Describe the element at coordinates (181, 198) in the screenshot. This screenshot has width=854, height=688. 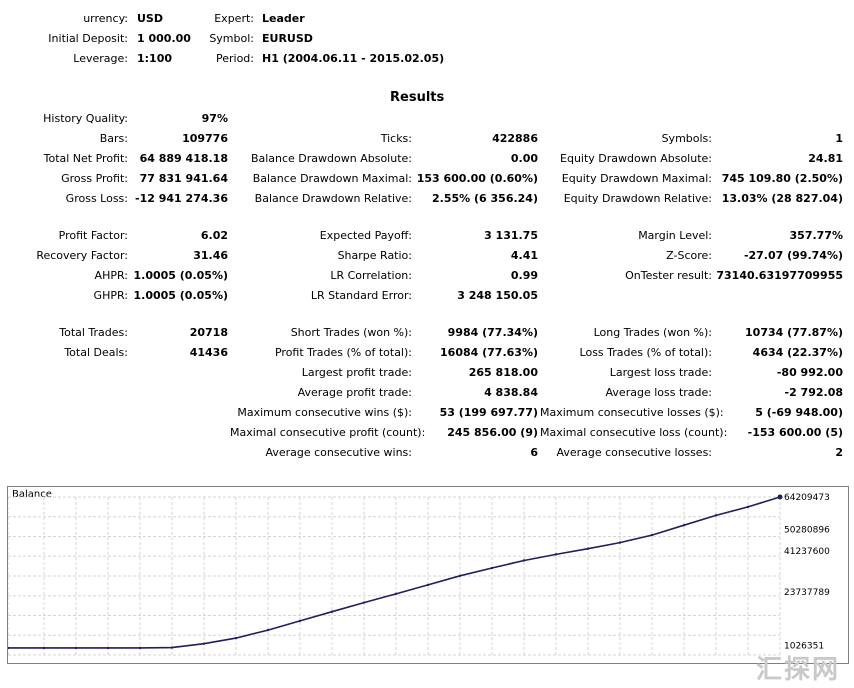
I see `stat-value: -12 941 274.36` at that location.